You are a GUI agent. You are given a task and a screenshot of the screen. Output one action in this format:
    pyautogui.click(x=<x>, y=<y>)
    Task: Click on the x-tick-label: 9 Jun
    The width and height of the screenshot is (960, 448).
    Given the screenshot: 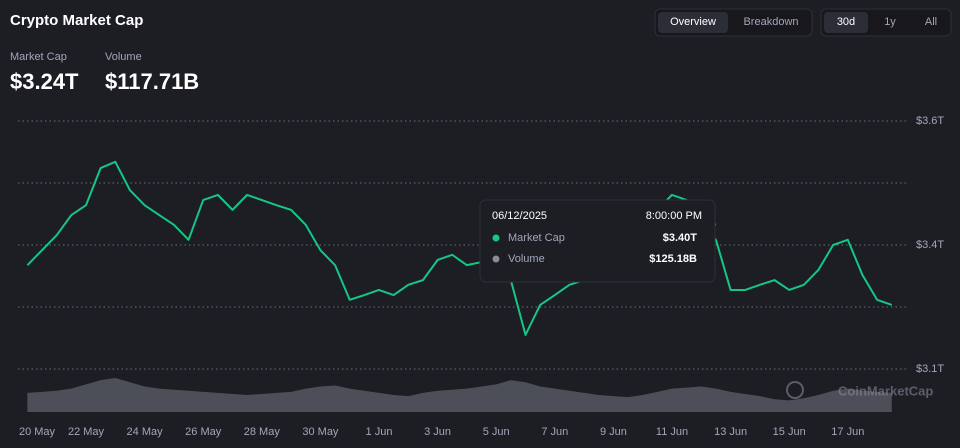 What is the action you would take?
    pyautogui.click(x=613, y=432)
    